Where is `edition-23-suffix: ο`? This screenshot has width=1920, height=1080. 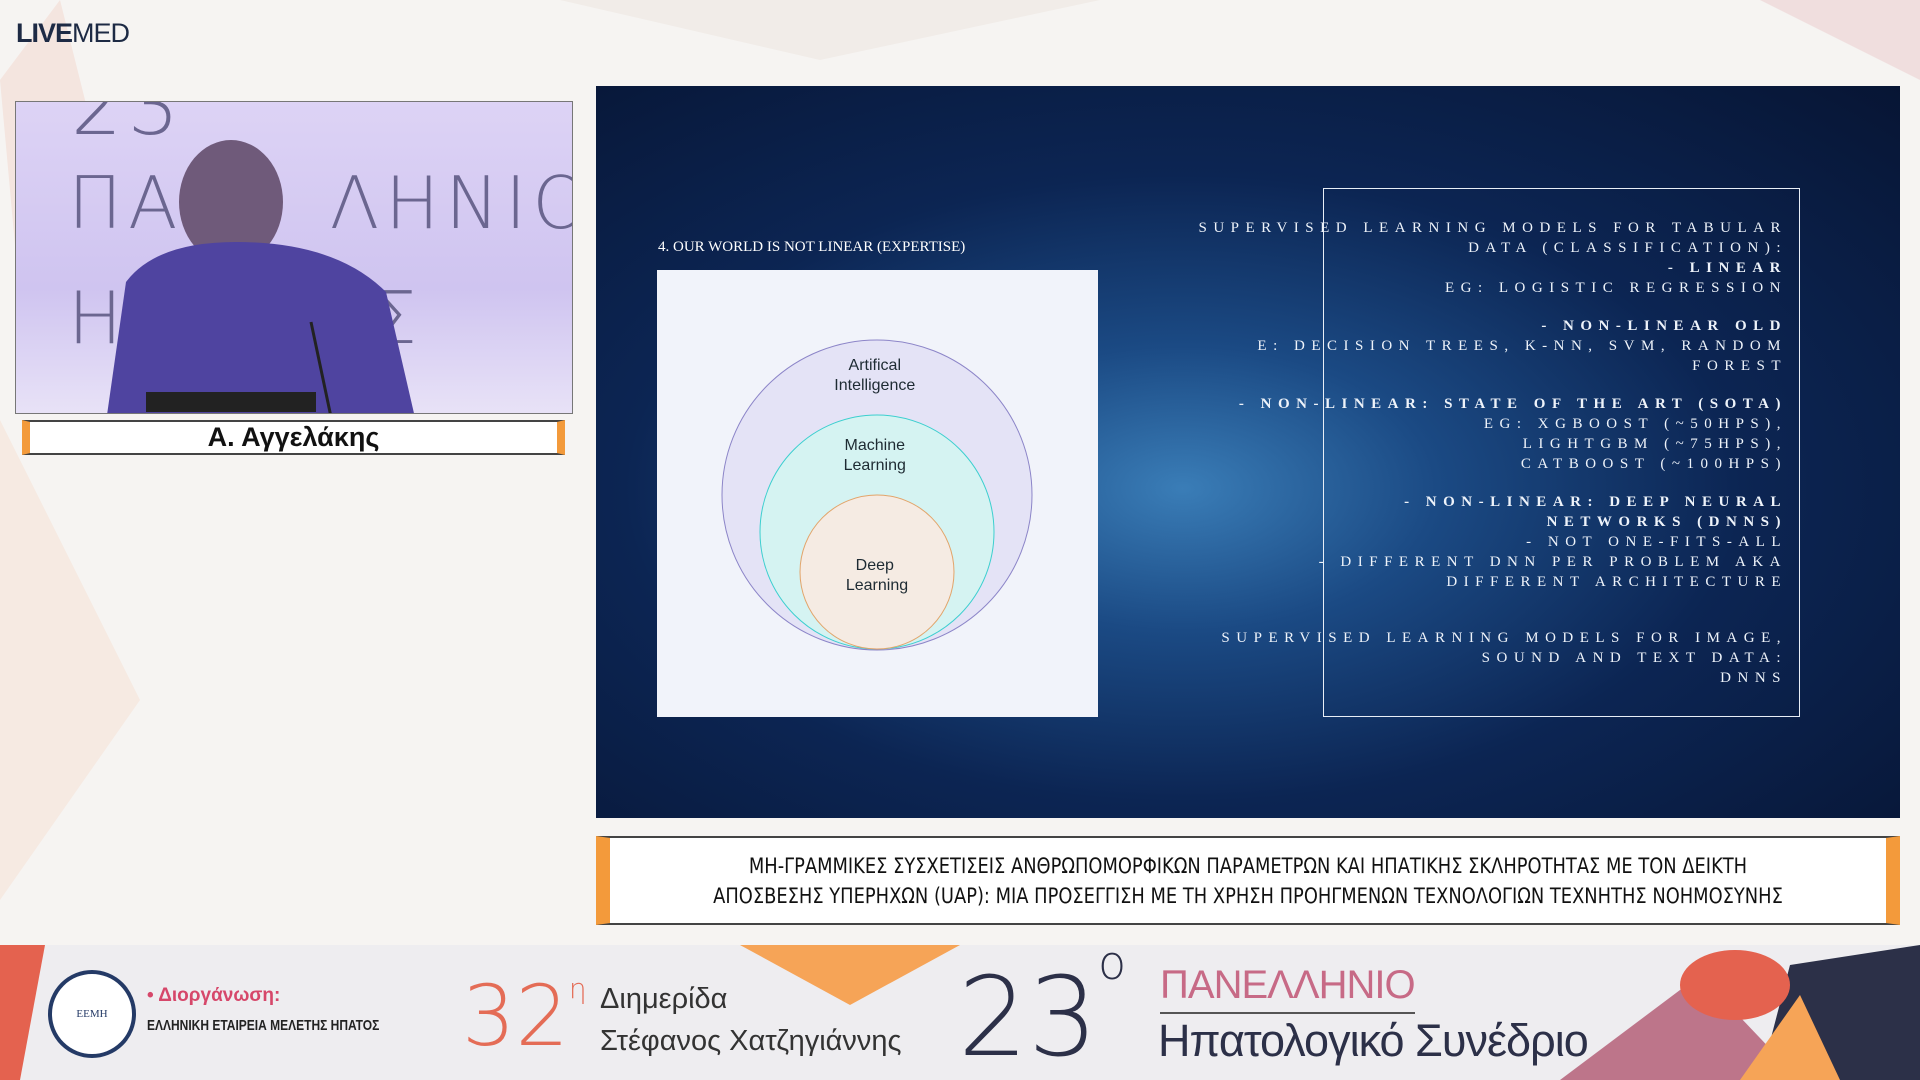 edition-23-suffix: ο is located at coordinates (1112, 968).